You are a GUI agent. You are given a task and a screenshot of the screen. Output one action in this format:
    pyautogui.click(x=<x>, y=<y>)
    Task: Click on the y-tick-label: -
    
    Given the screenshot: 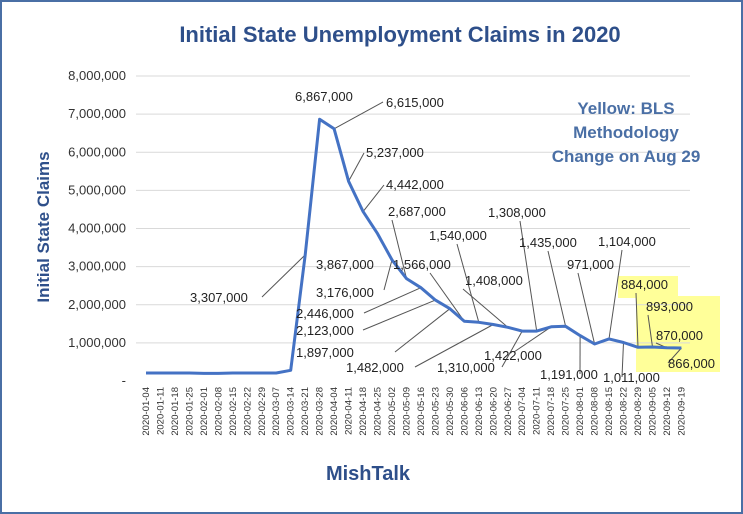 What is the action you would take?
    pyautogui.click(x=124, y=380)
    